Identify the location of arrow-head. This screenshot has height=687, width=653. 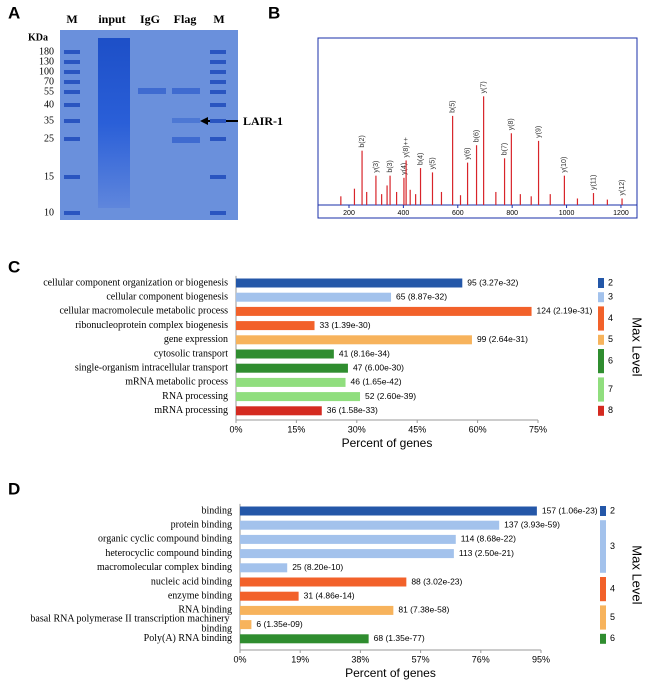
(204, 121).